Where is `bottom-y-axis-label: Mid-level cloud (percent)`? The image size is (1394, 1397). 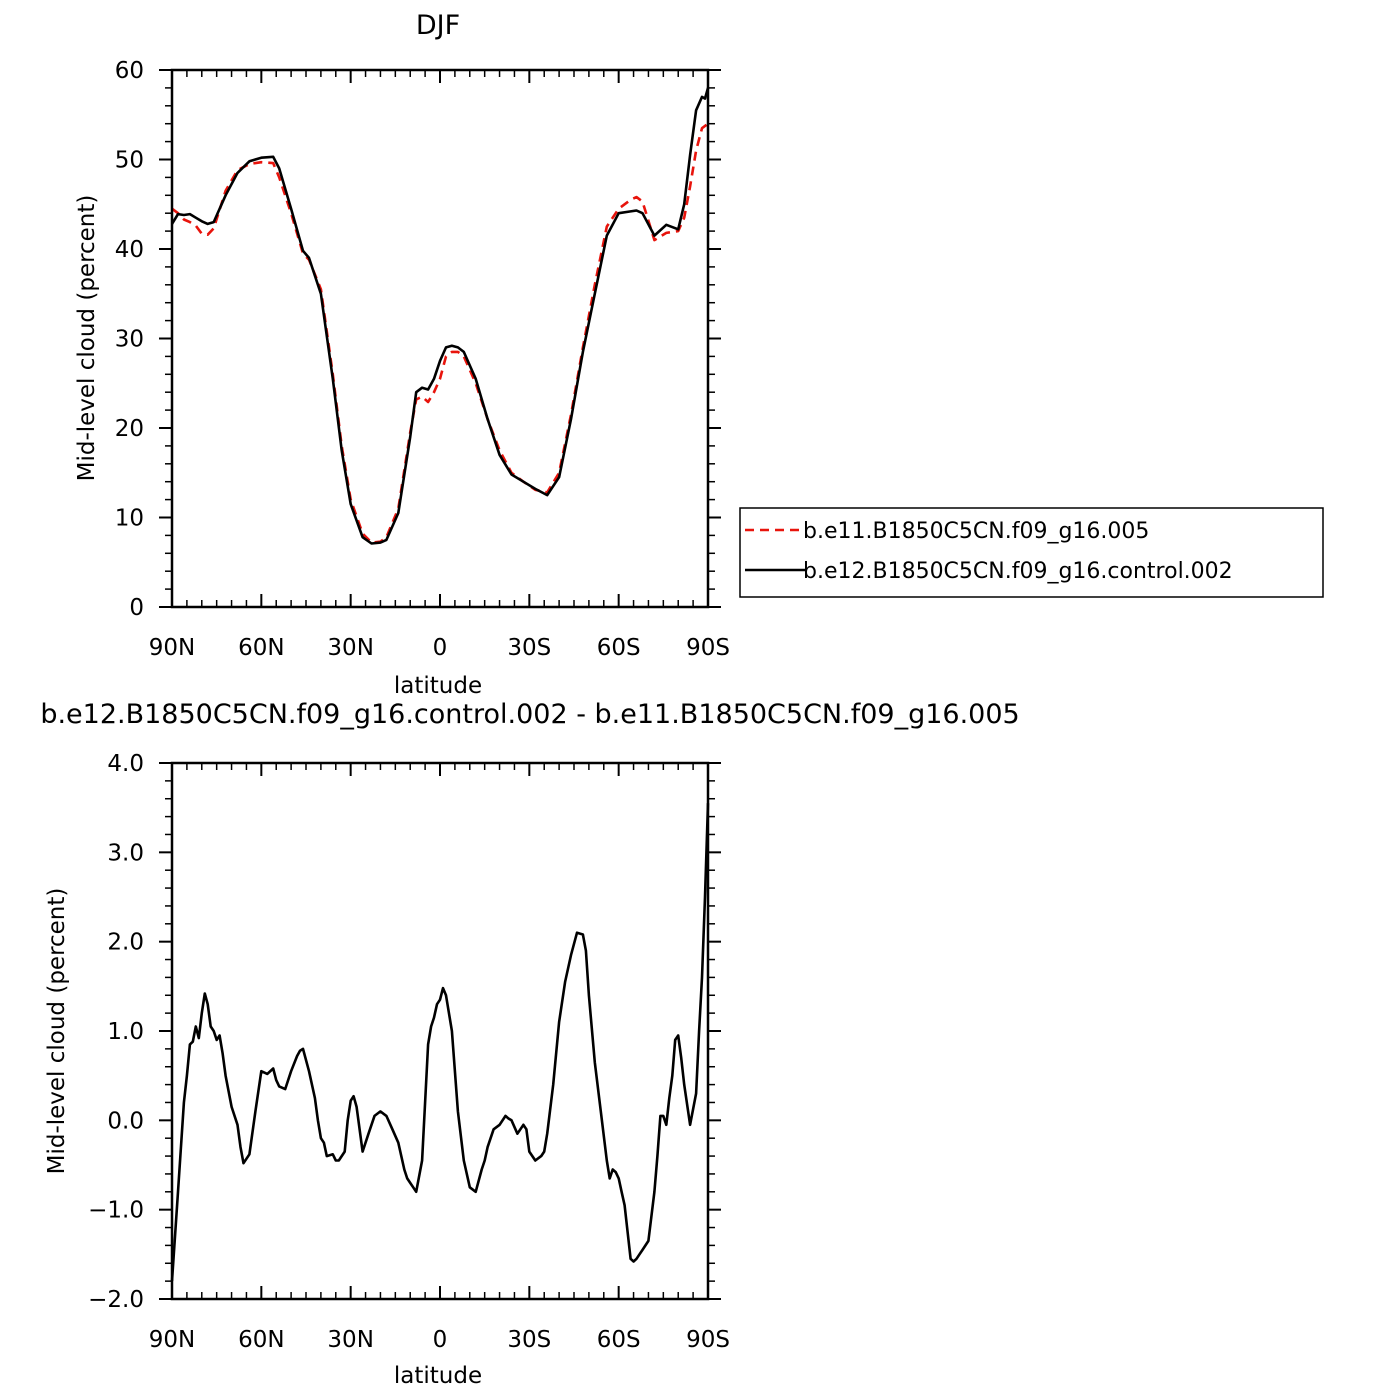 bottom-y-axis-label: Mid-level cloud (percent) is located at coordinates (57, 1031).